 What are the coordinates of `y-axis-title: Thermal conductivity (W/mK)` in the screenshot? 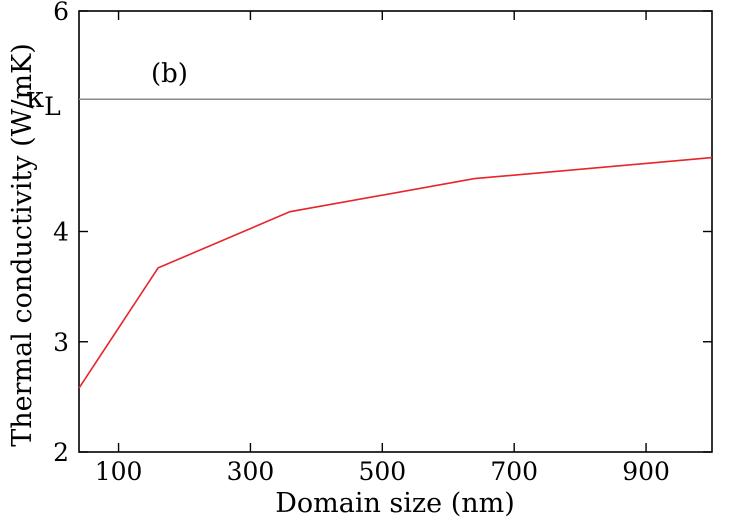 It's located at (22, 245).